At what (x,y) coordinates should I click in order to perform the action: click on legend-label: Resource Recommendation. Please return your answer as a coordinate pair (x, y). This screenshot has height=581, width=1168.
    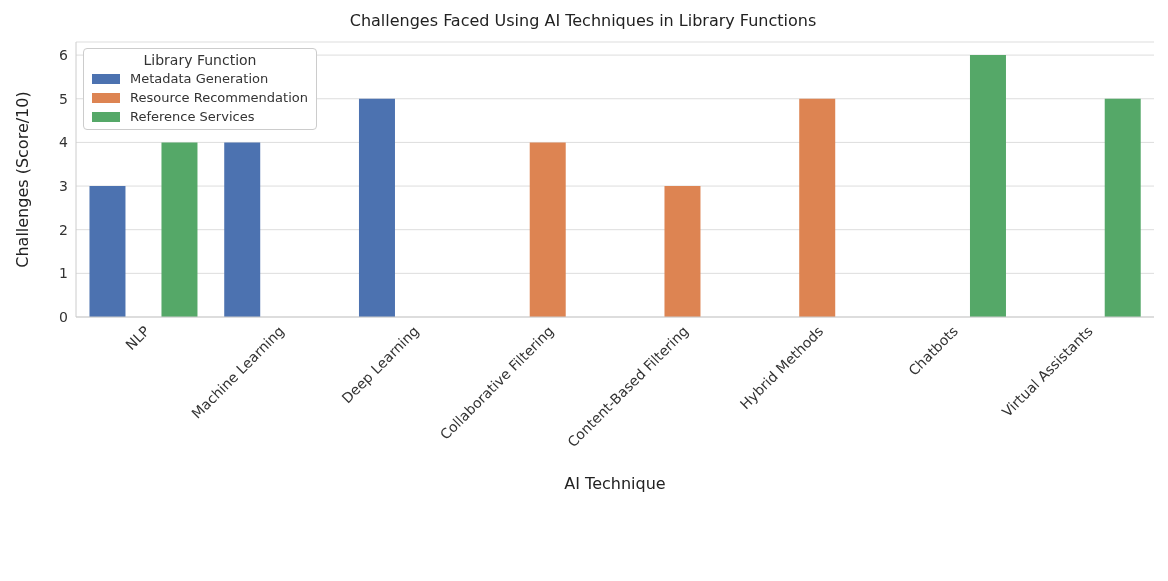
    Looking at the image, I should click on (218, 98).